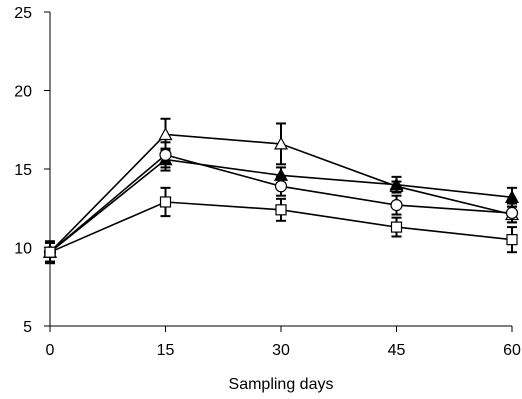  Describe the element at coordinates (512, 350) in the screenshot. I see `x-tick-label: 60` at that location.